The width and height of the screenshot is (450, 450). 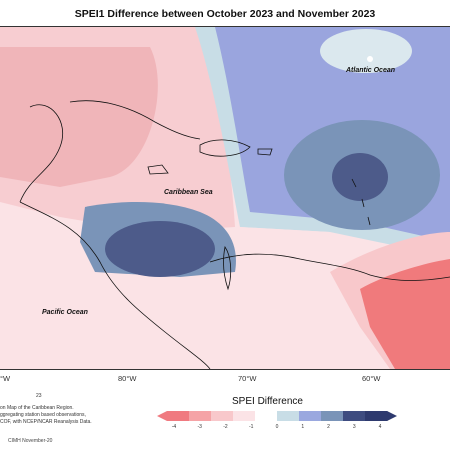 I want to click on lon-label-west: °W, so click(x=5, y=378).